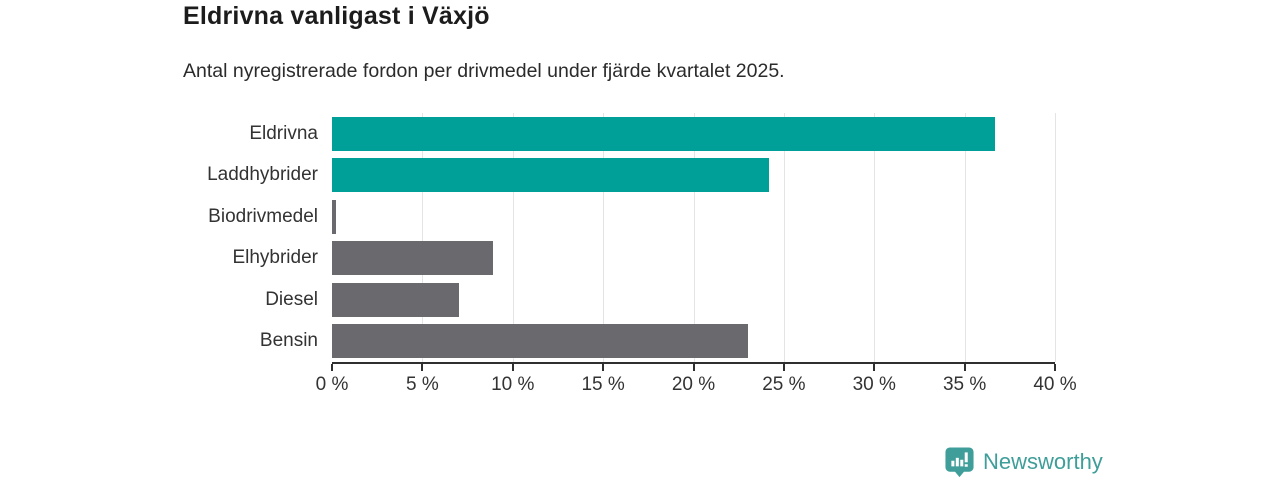 This screenshot has height=480, width=1280. What do you see at coordinates (422, 384) in the screenshot?
I see `x-tick-label-5: 5 %` at bounding box center [422, 384].